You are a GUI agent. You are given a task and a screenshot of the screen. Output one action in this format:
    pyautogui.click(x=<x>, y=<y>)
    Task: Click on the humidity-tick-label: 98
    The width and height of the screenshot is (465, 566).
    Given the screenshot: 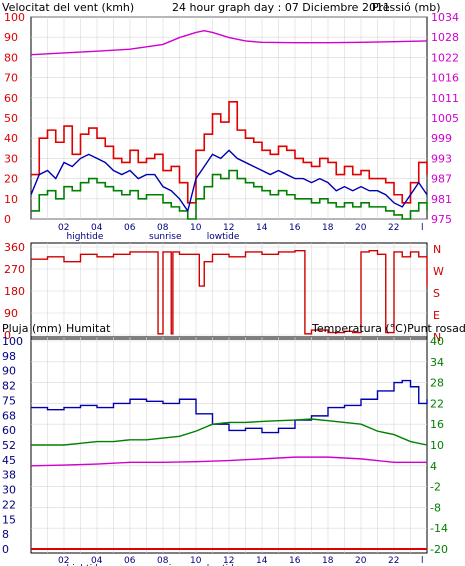 What is the action you would take?
    pyautogui.click(x=9, y=356)
    